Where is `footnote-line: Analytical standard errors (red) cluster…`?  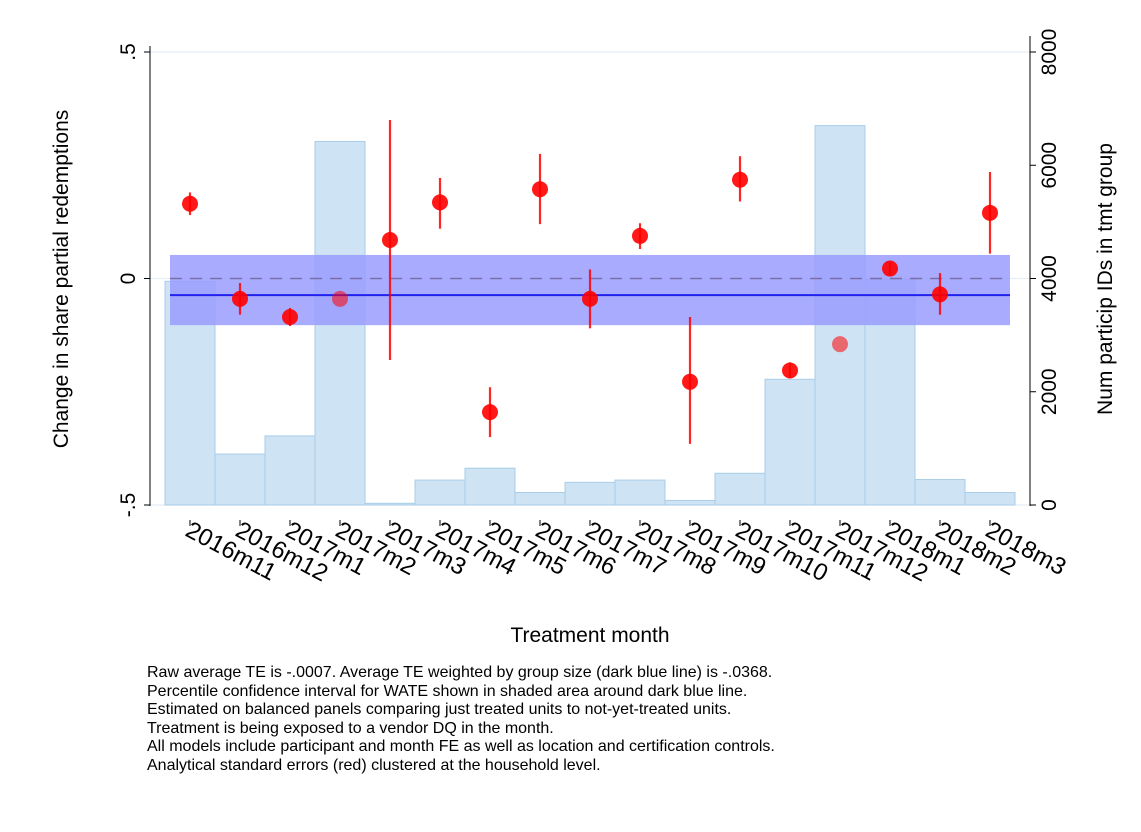
footnote-line: Analytical standard errors (red) cluster… is located at coordinates (374, 765).